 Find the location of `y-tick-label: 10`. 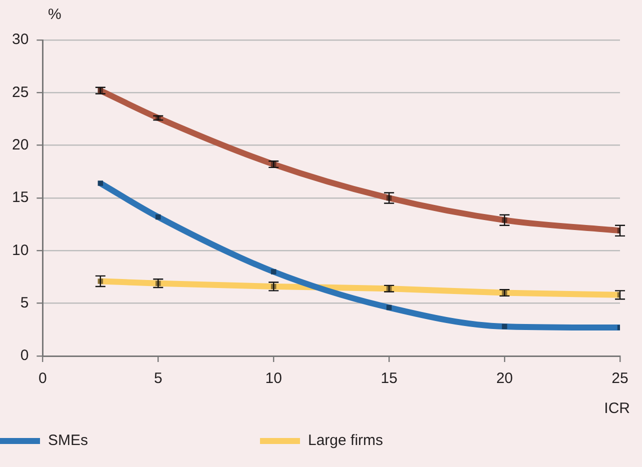

y-tick-label: 10 is located at coordinates (20, 250).